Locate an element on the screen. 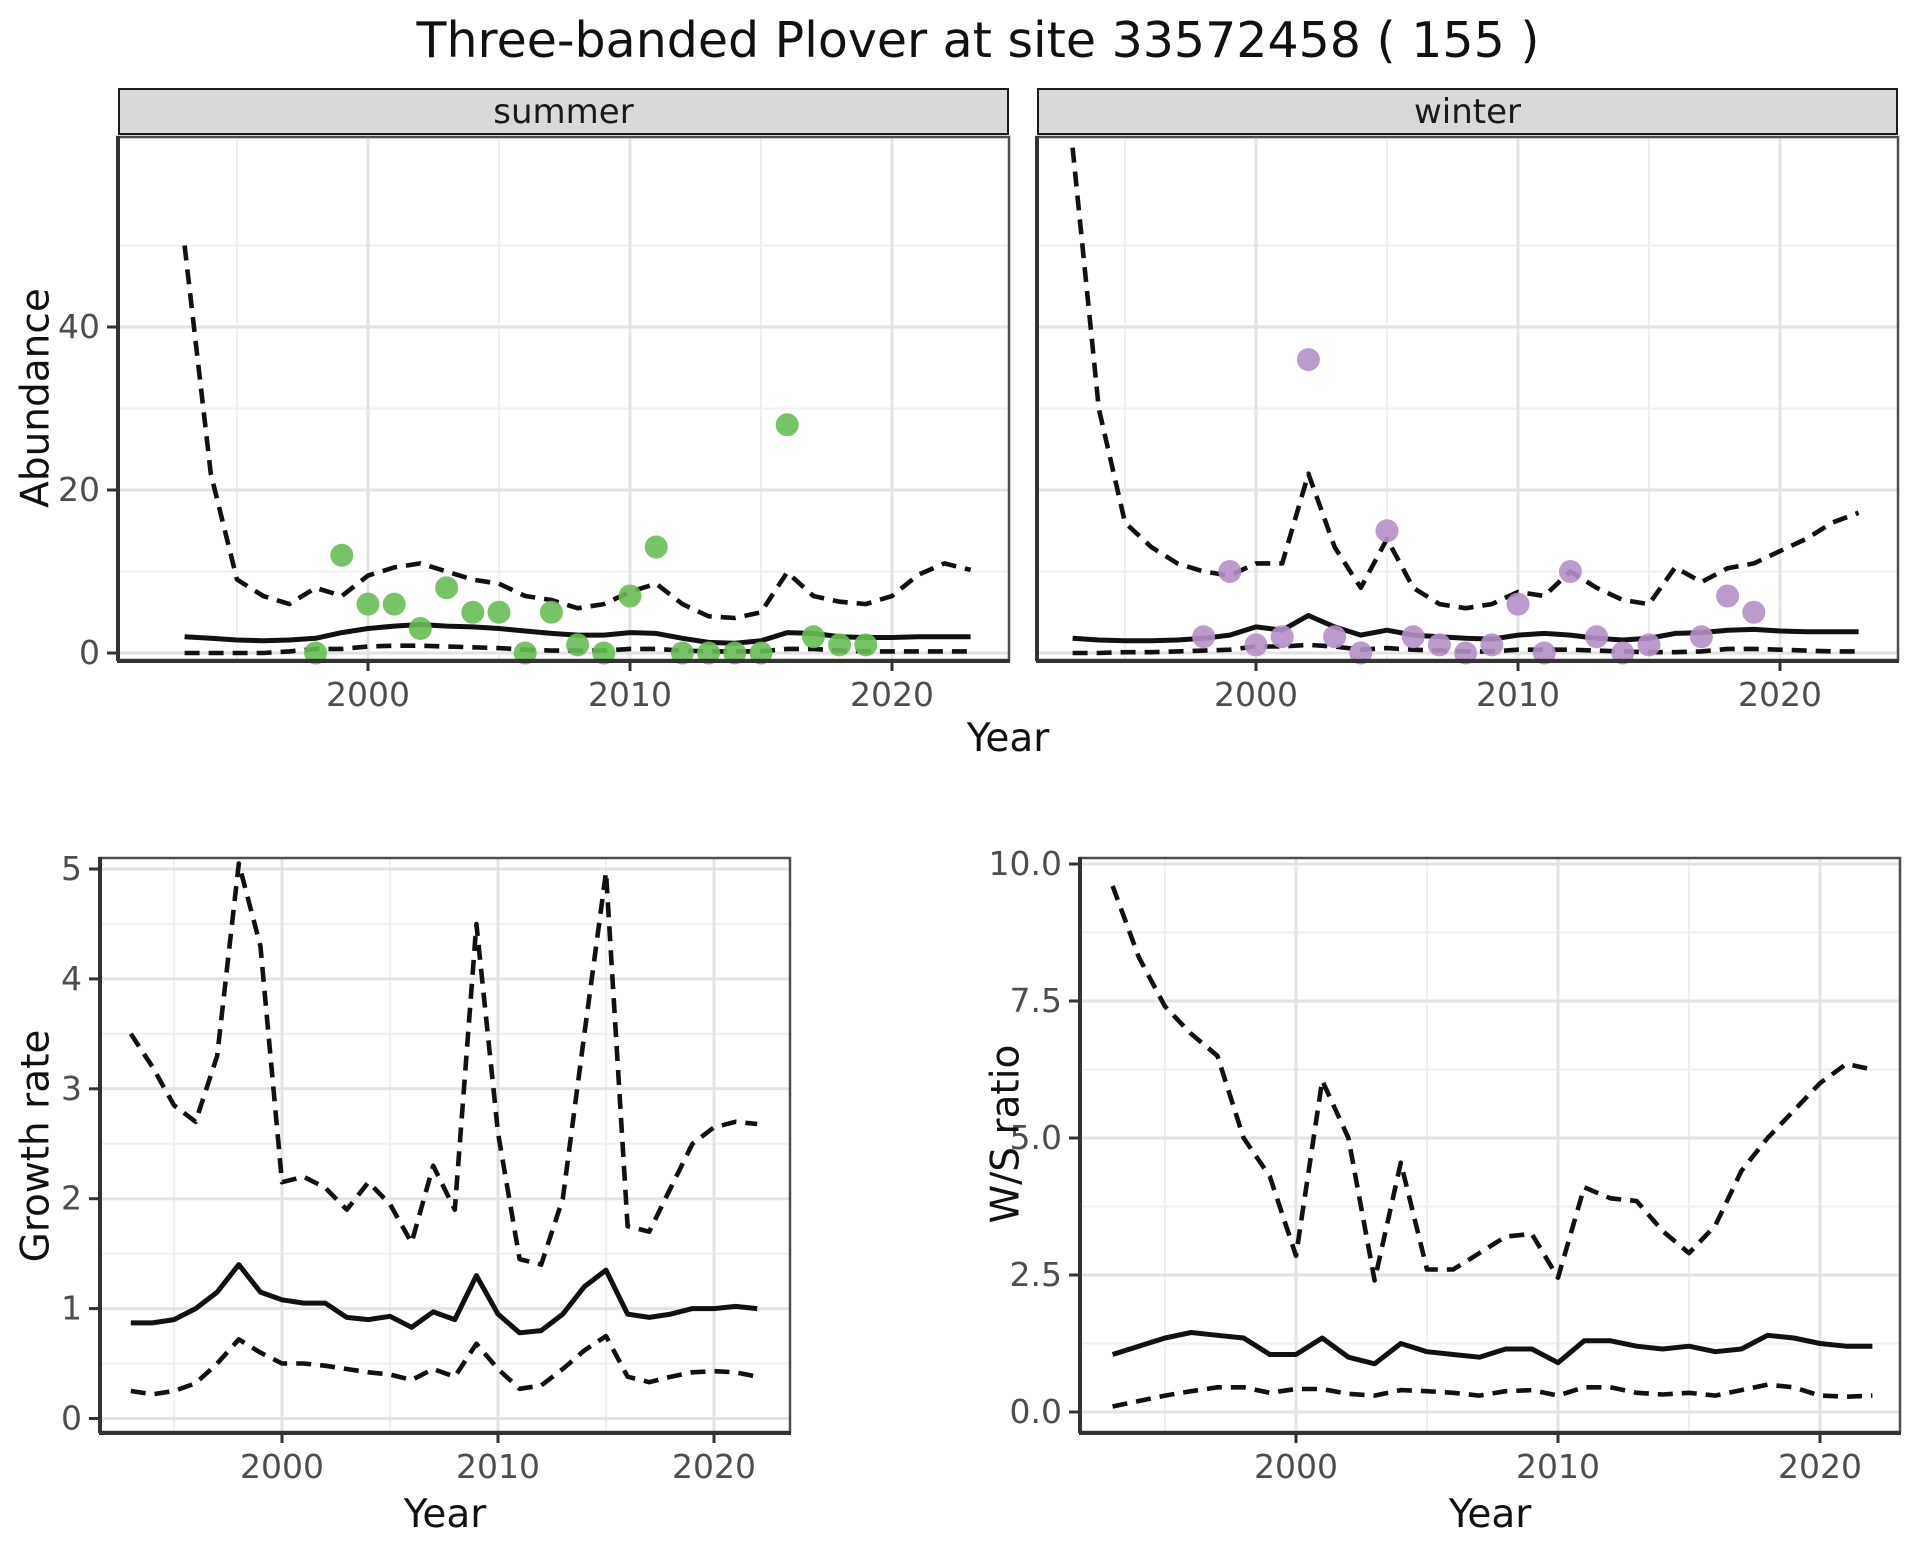  facet-strip-summer-label: summer is located at coordinates (563, 111).